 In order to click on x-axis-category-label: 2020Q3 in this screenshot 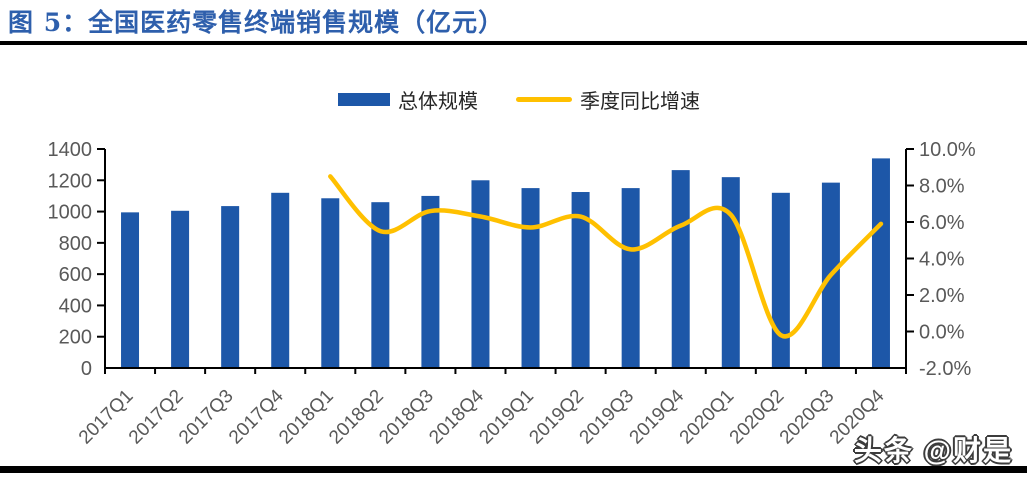, I will do `click(807, 417)`.